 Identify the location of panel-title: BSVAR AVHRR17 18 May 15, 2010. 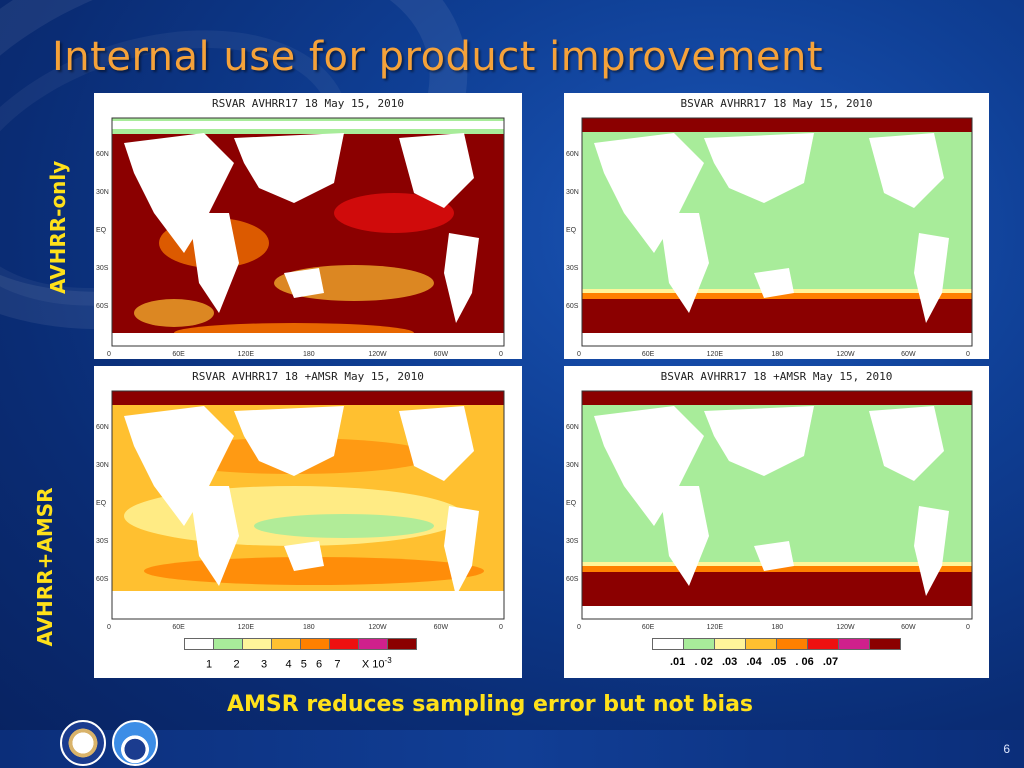
(776, 103).